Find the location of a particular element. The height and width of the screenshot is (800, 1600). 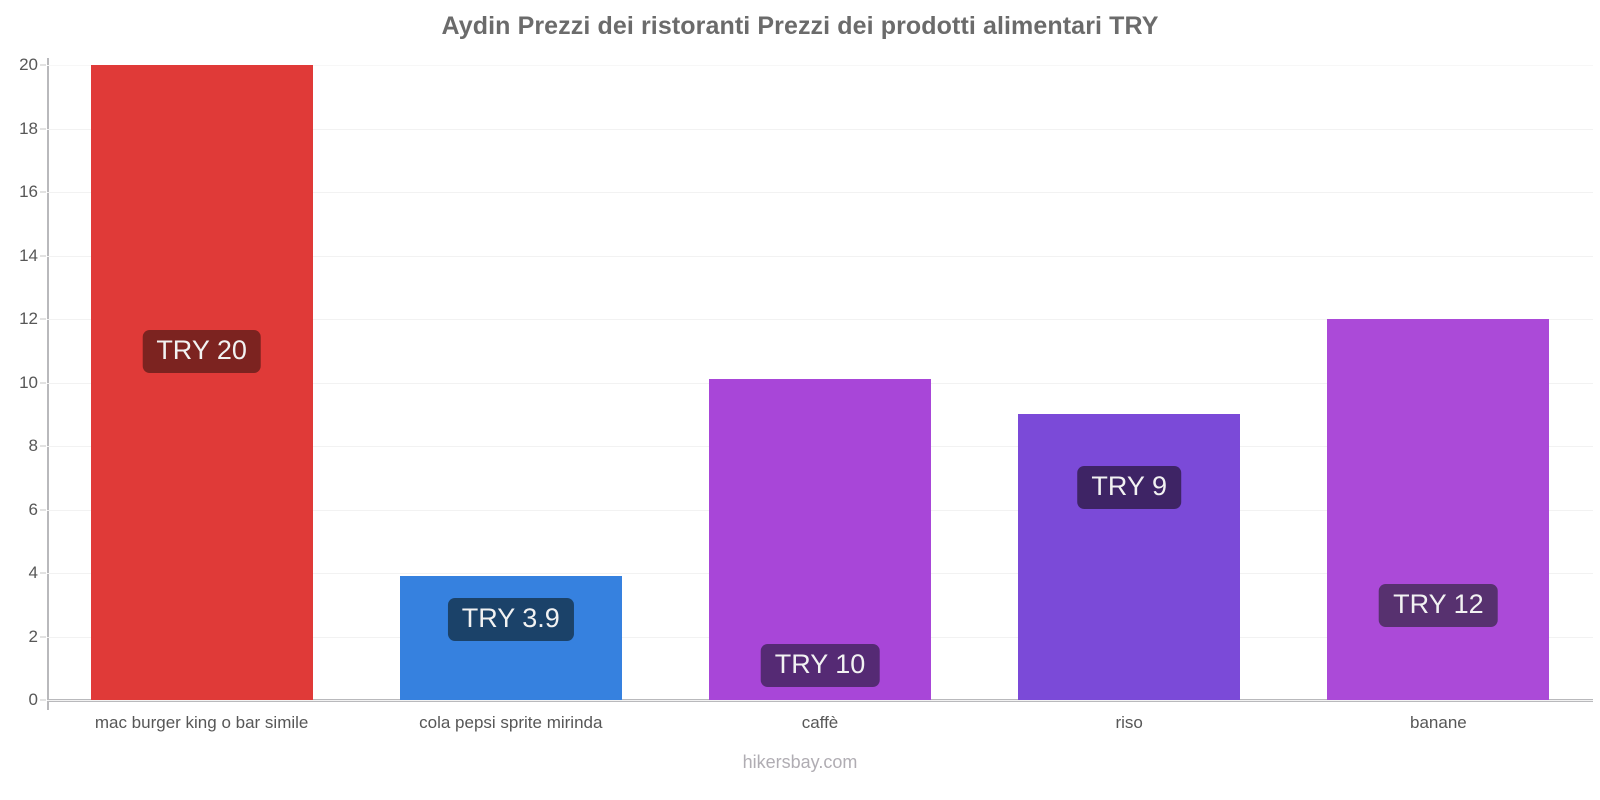

bar: TRY 9 is located at coordinates (1129, 557).